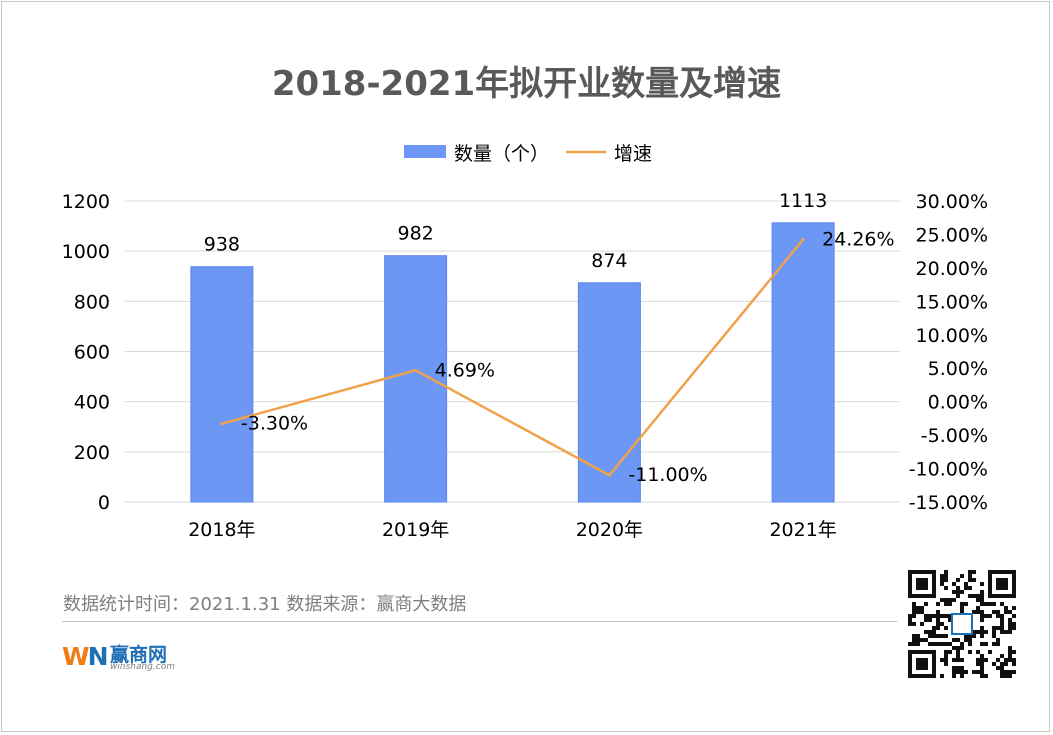 The height and width of the screenshot is (735, 1053). What do you see at coordinates (92, 453) in the screenshot?
I see `y-left-tick-label: 200` at bounding box center [92, 453].